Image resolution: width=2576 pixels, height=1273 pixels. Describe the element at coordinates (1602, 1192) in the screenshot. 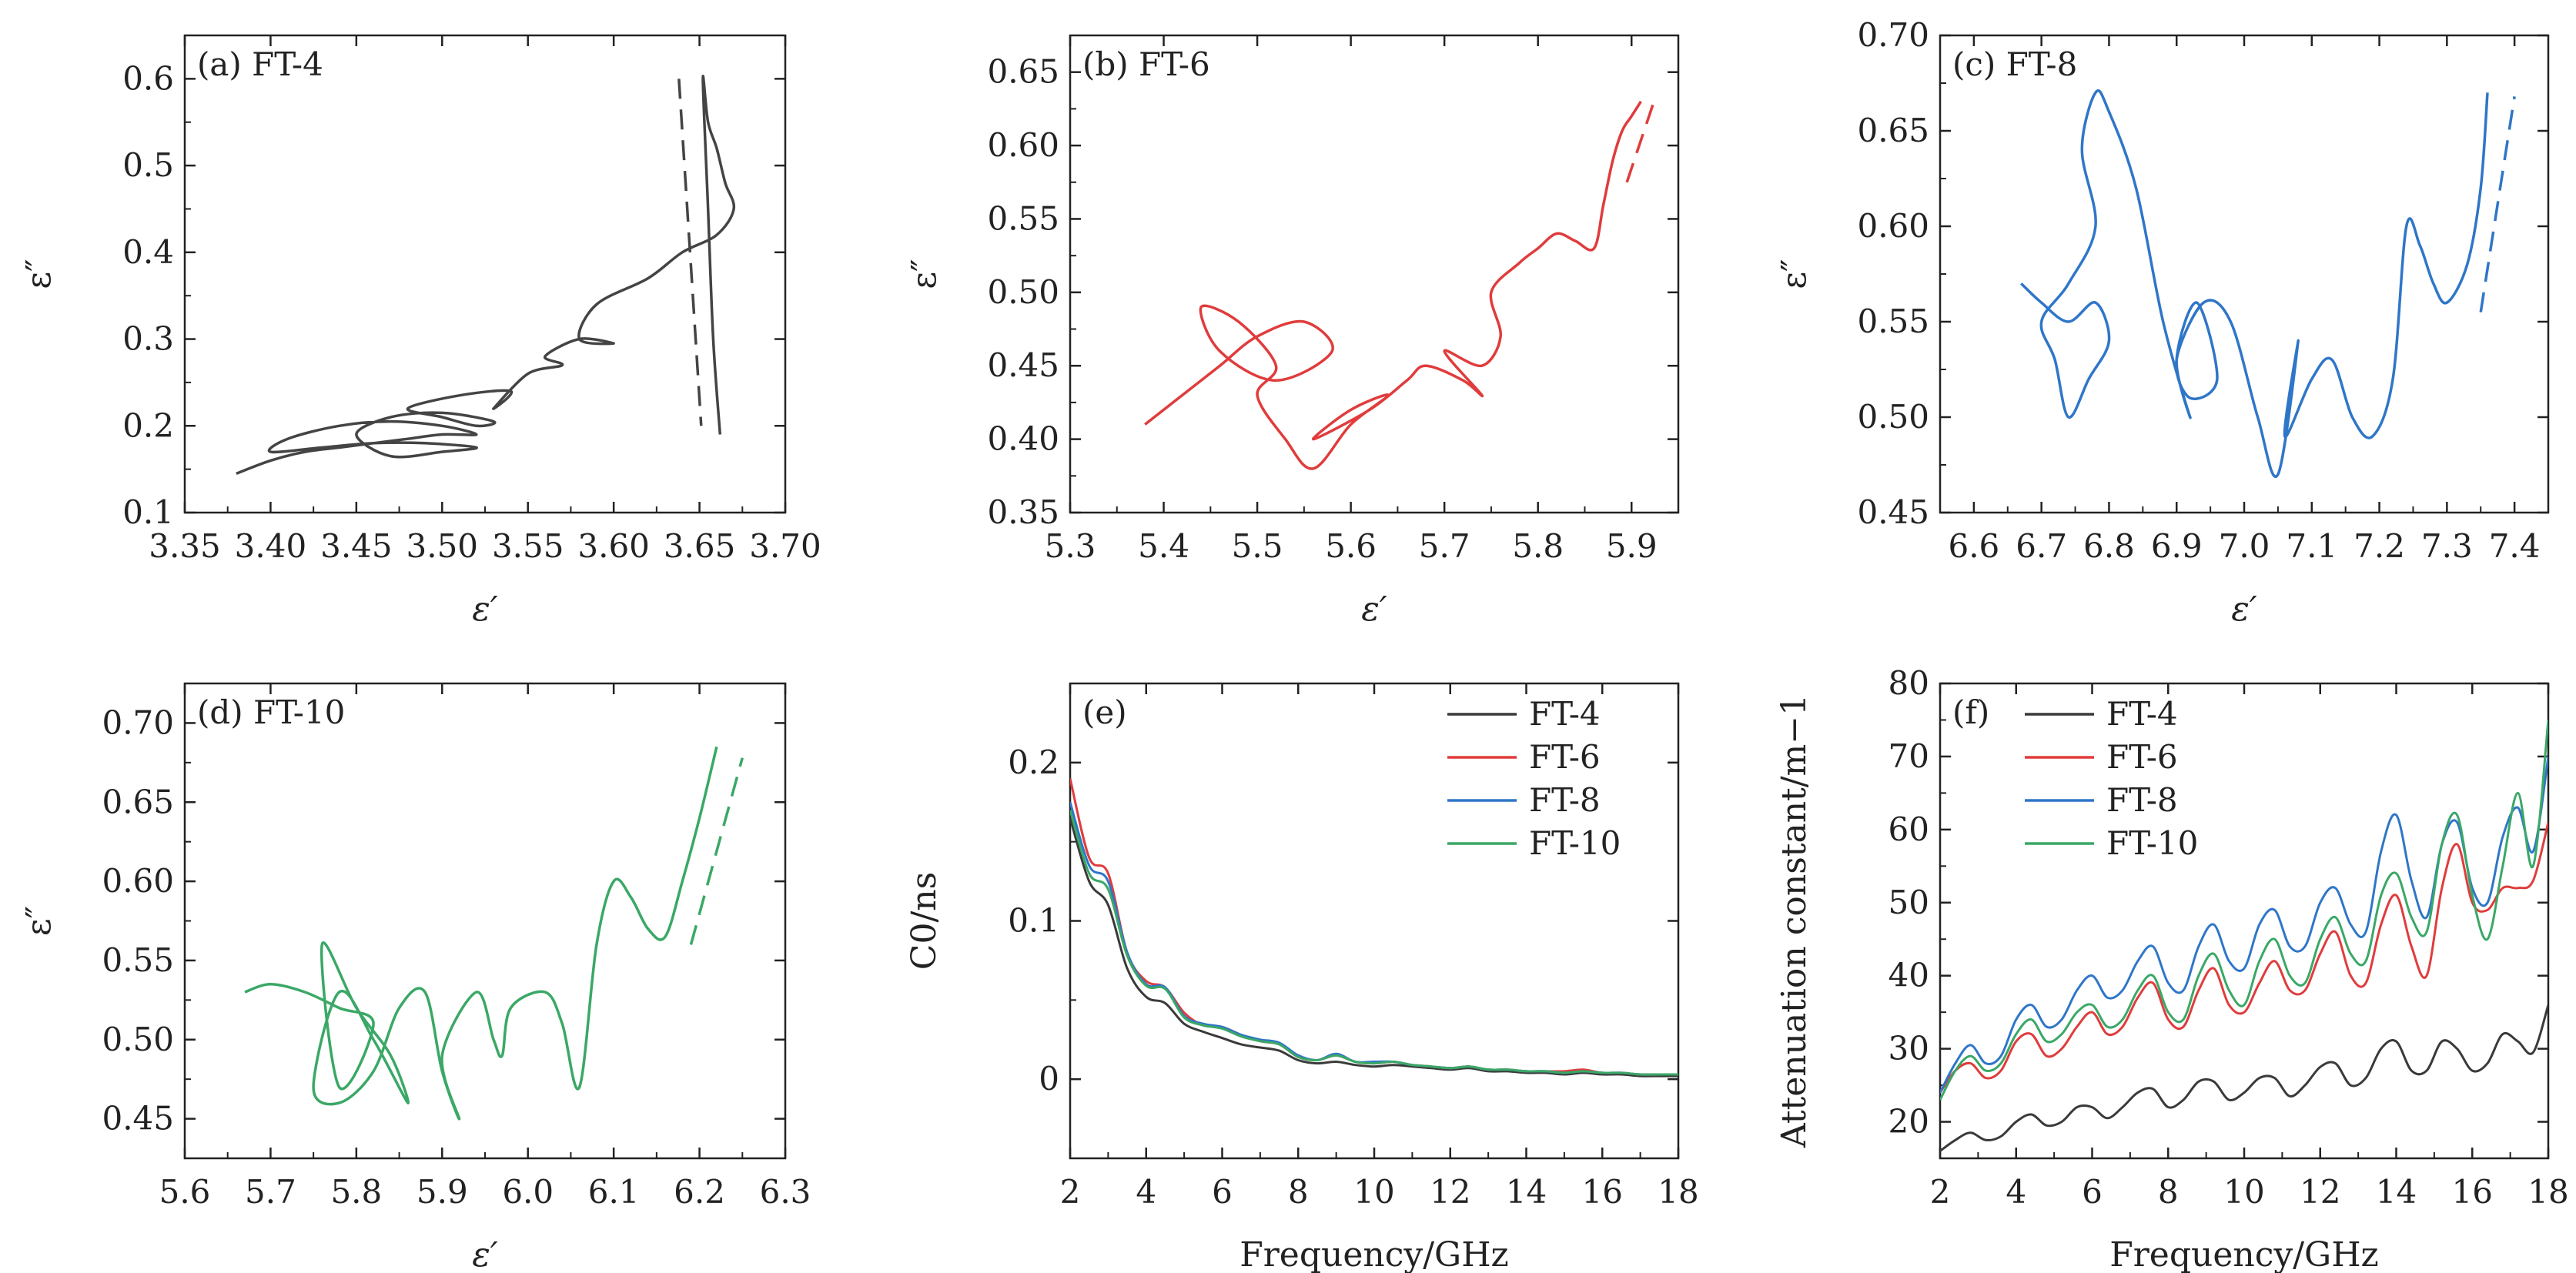

I see `x-tick-label: 16` at that location.